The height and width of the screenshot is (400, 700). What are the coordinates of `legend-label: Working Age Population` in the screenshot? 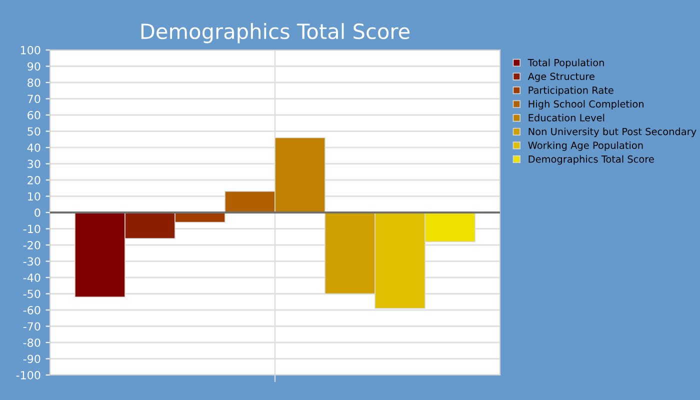 It's located at (585, 146).